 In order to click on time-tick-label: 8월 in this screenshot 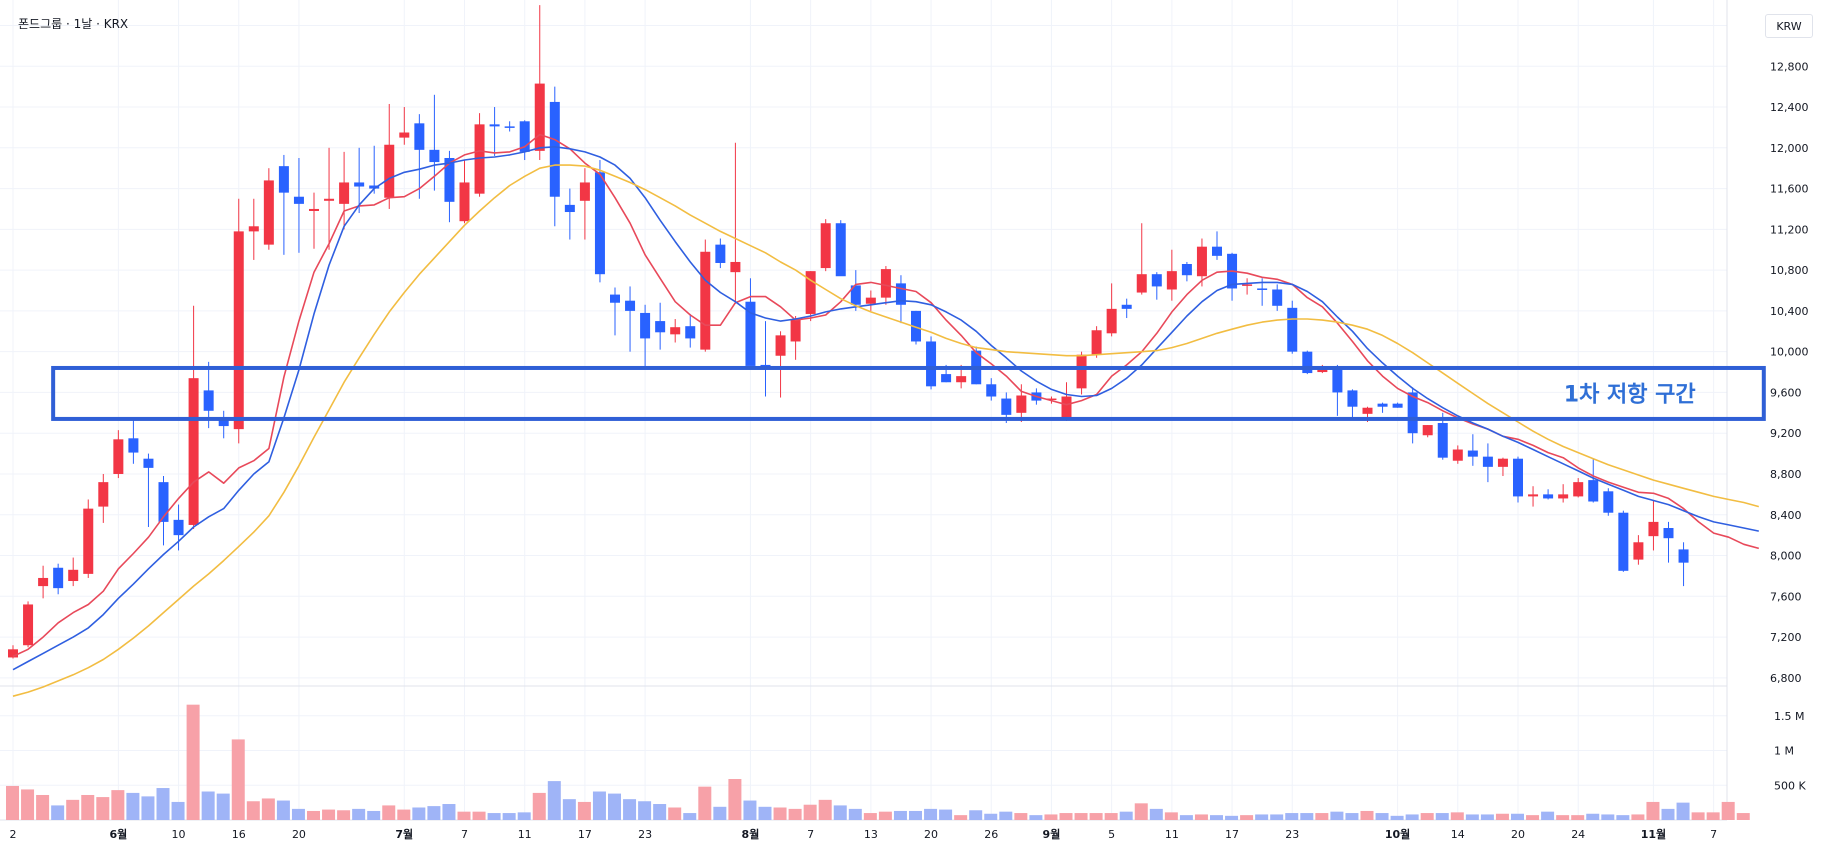, I will do `click(751, 834)`.